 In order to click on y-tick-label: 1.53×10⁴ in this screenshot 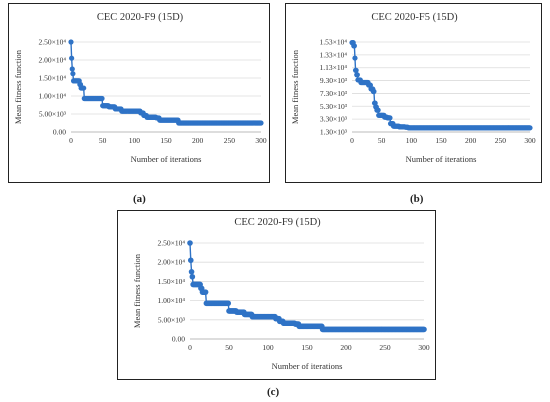, I will do `click(334, 42)`.